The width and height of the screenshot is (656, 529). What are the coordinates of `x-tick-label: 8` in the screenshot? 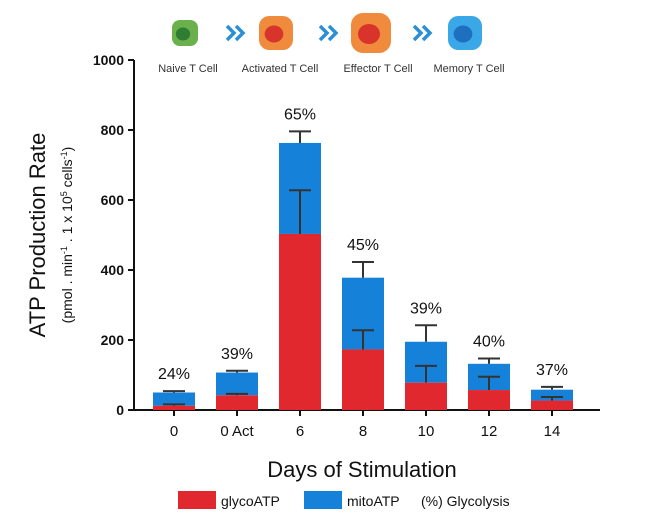 It's located at (363, 431).